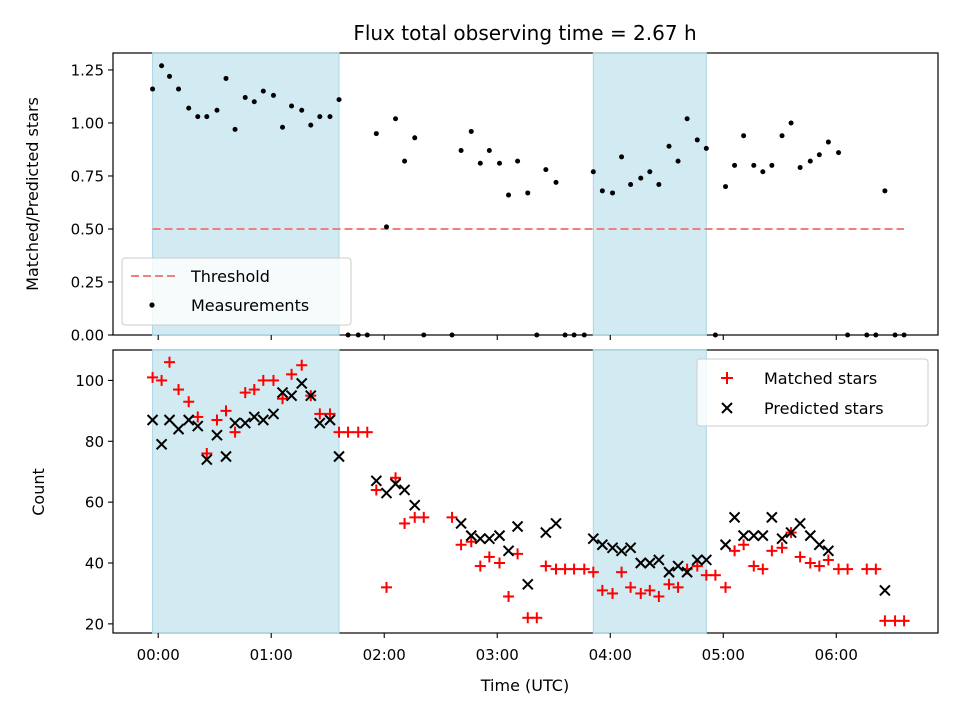  Describe the element at coordinates (230, 276) in the screenshot. I see `legend-threshold-label: Threshold` at that location.